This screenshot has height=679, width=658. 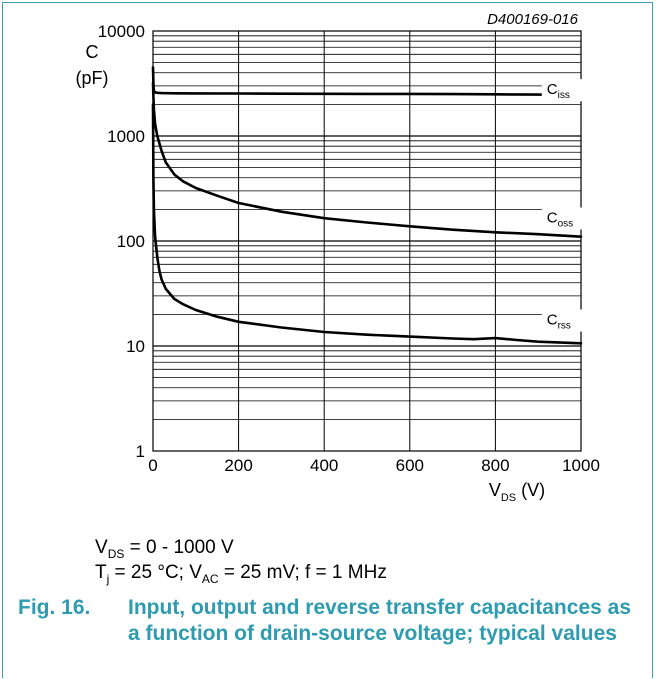 What do you see at coordinates (367, 81) in the screenshot?
I see `series-line-iss` at bounding box center [367, 81].